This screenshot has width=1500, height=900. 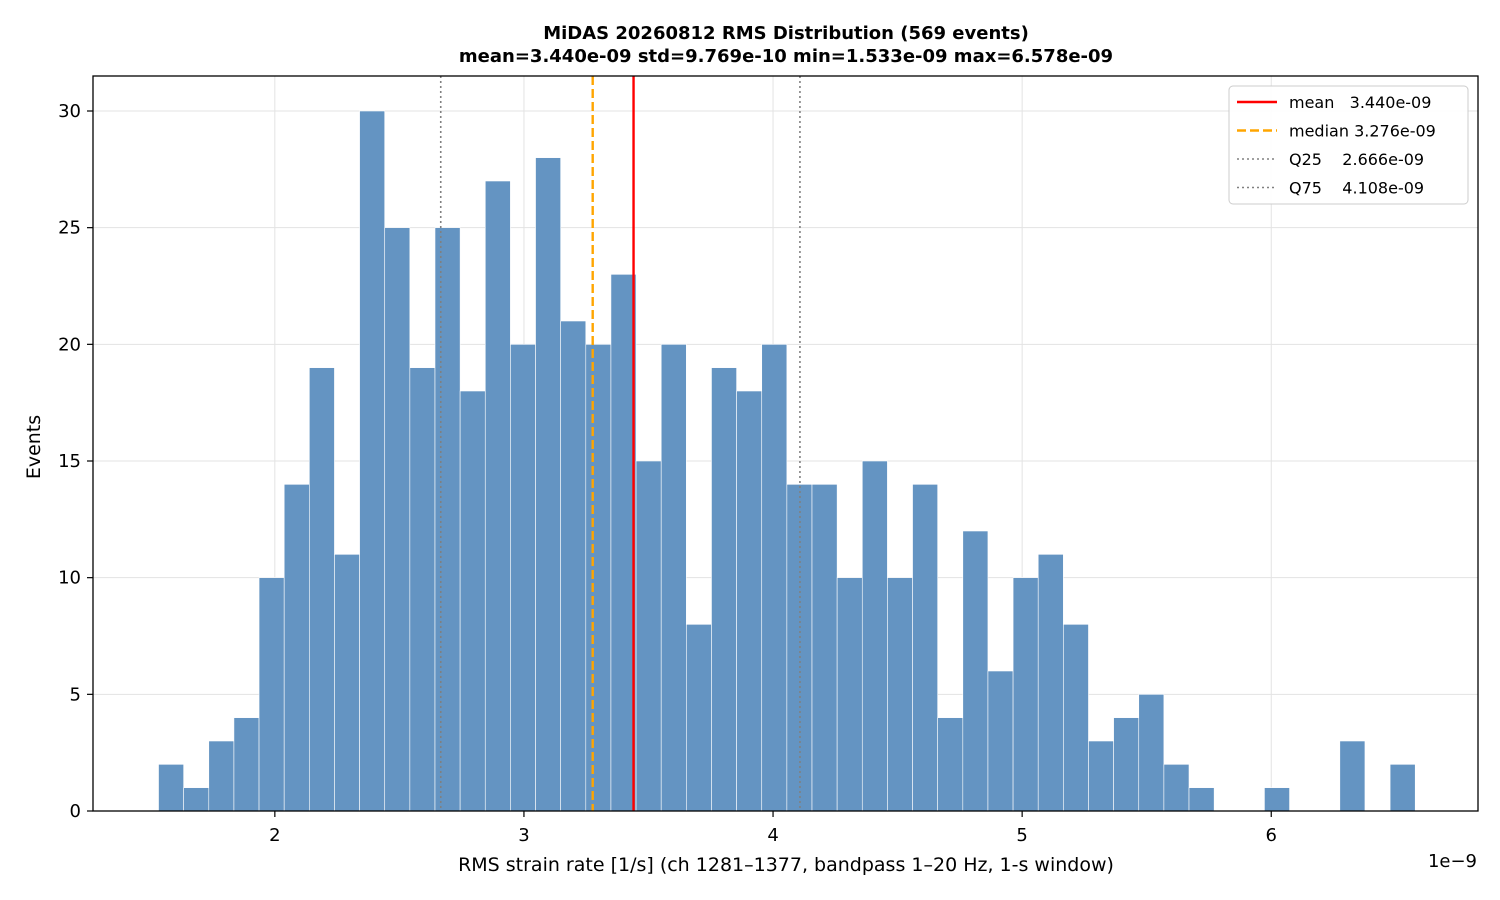 I want to click on y-tick-label: 30, so click(x=69, y=111).